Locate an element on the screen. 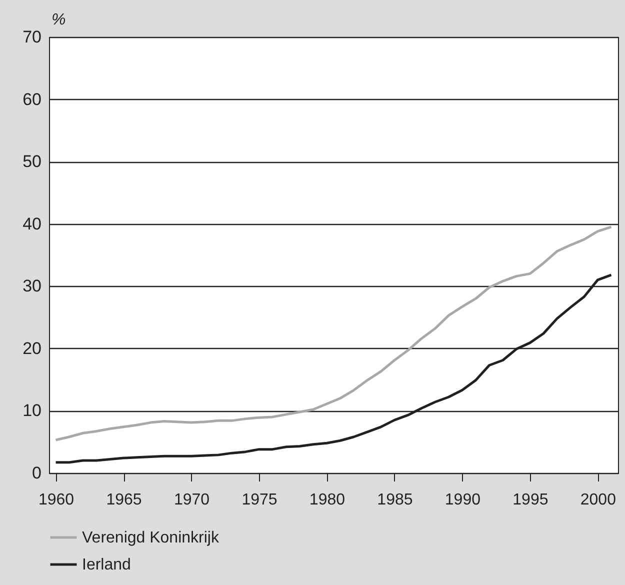  legend-label: Verenigd Koninkrijk is located at coordinates (151, 538).